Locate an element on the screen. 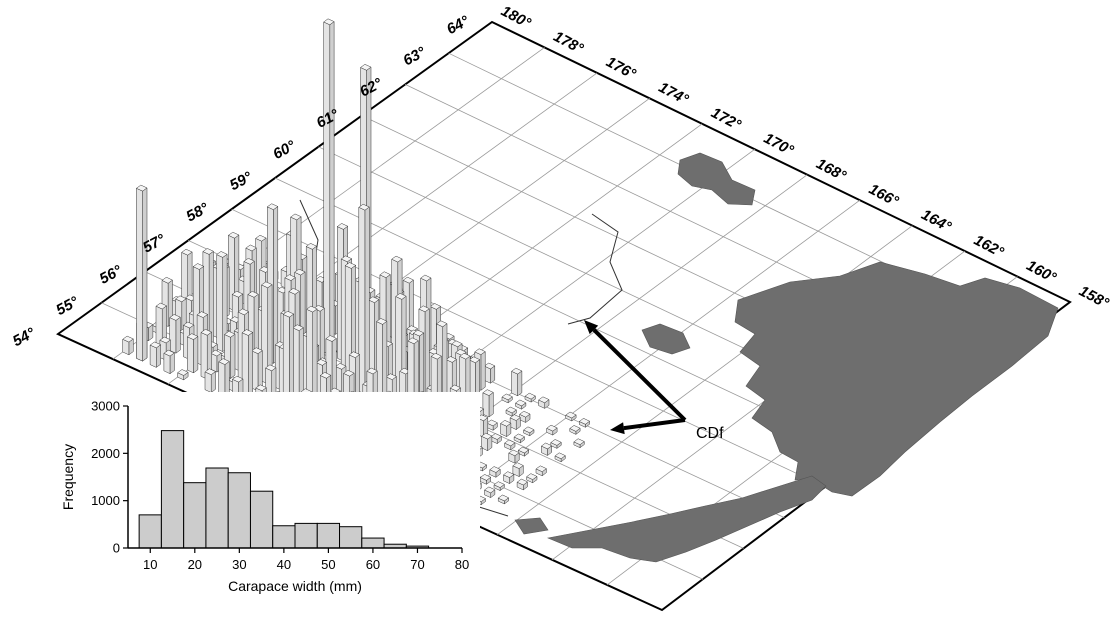 This screenshot has width=1110, height=623. histogram-x-ticks: 10 20 30 40 50 60 70 80 is located at coordinates (306, 560).